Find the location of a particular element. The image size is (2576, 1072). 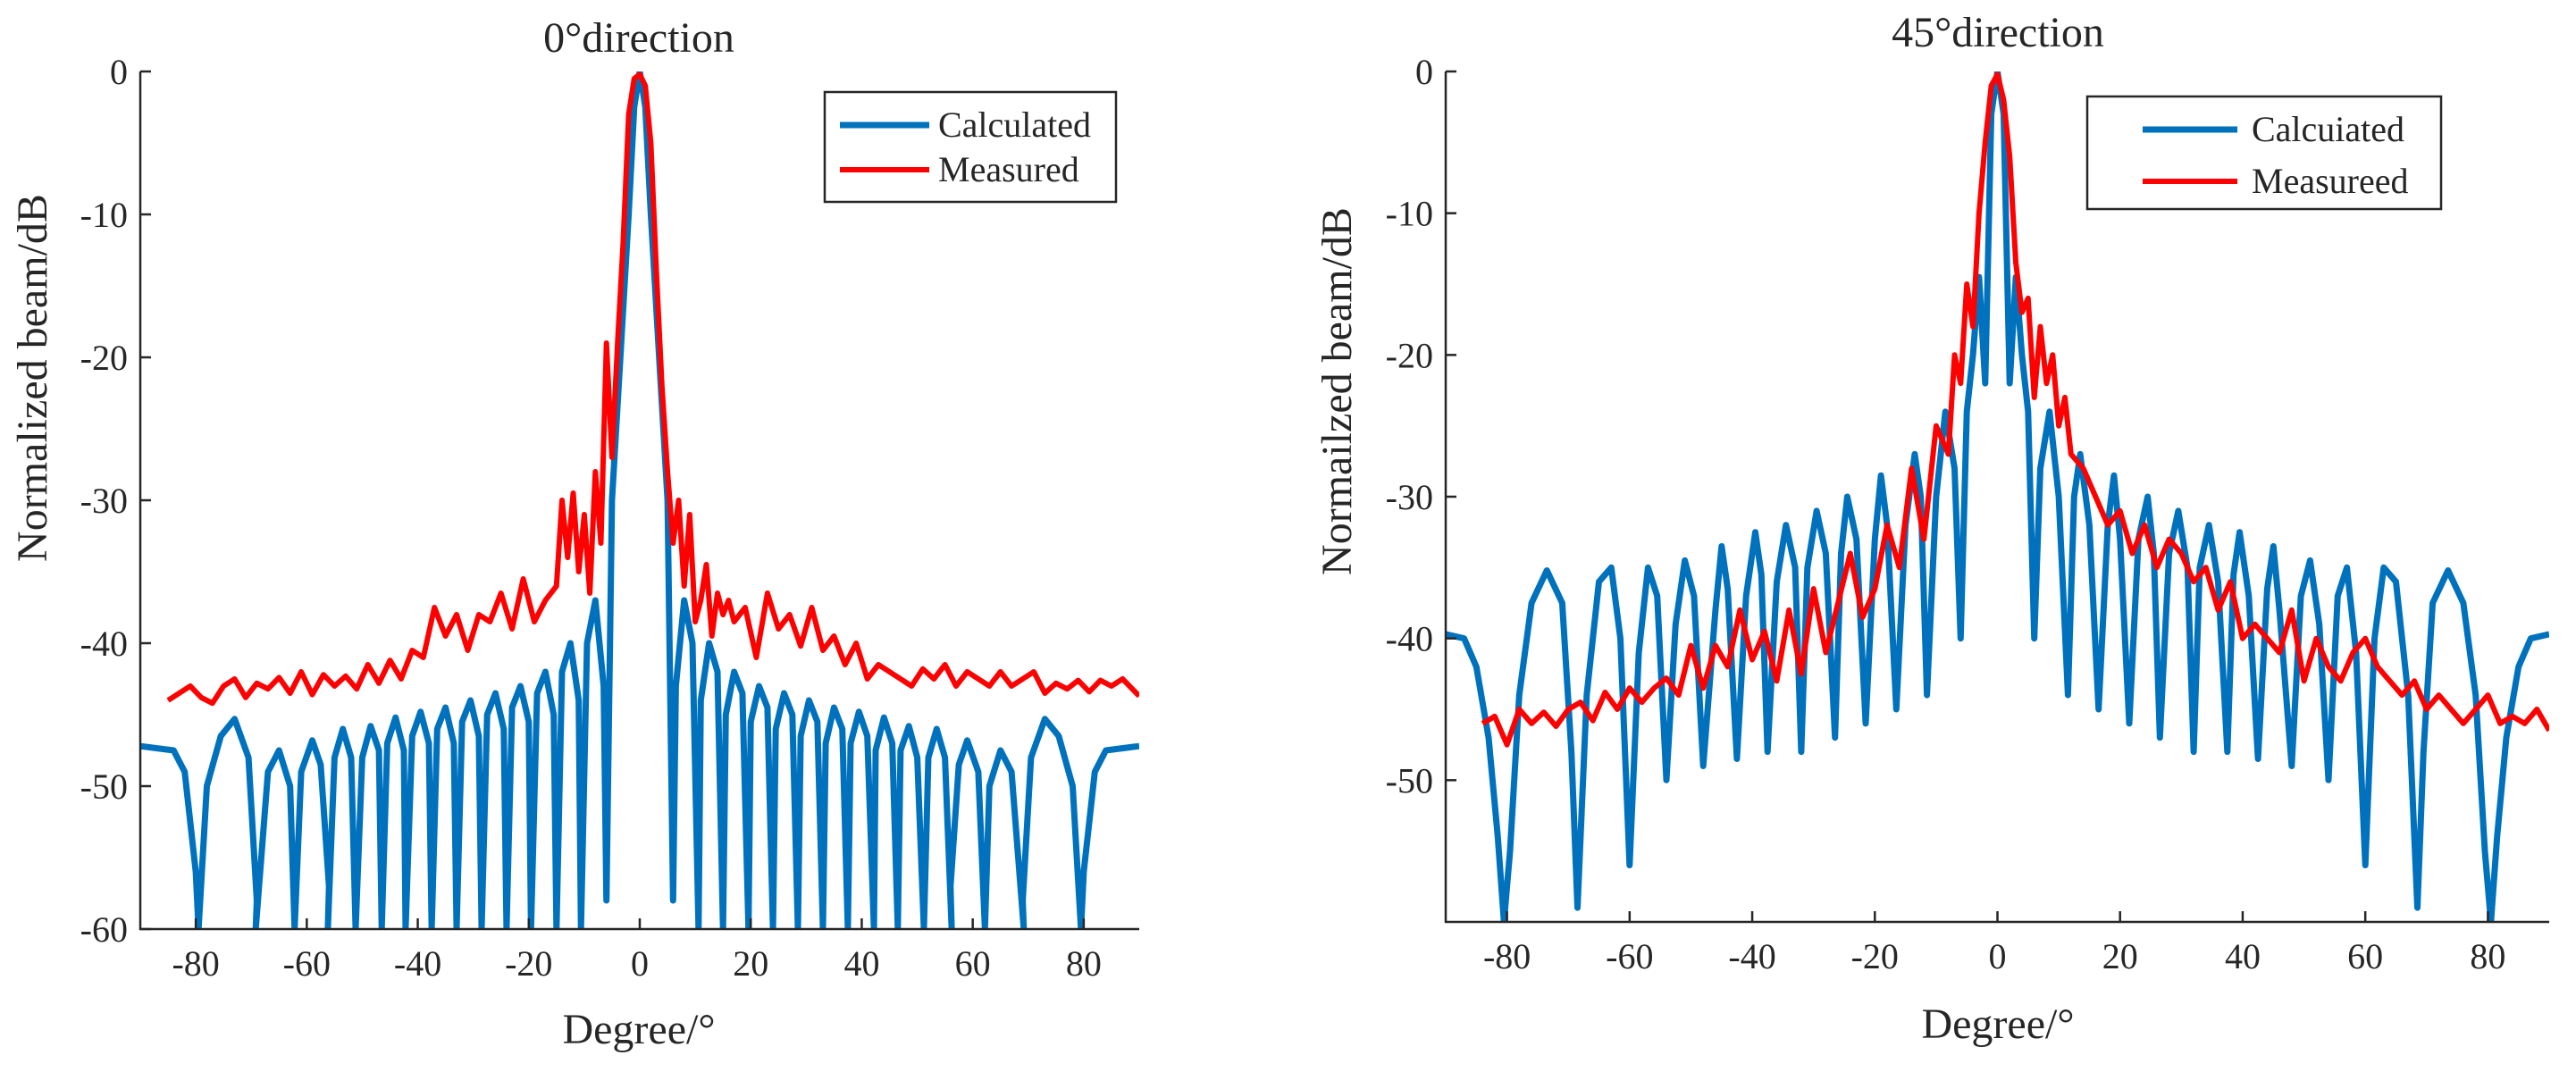

legend: Calculated Measured is located at coordinates (971, 147).